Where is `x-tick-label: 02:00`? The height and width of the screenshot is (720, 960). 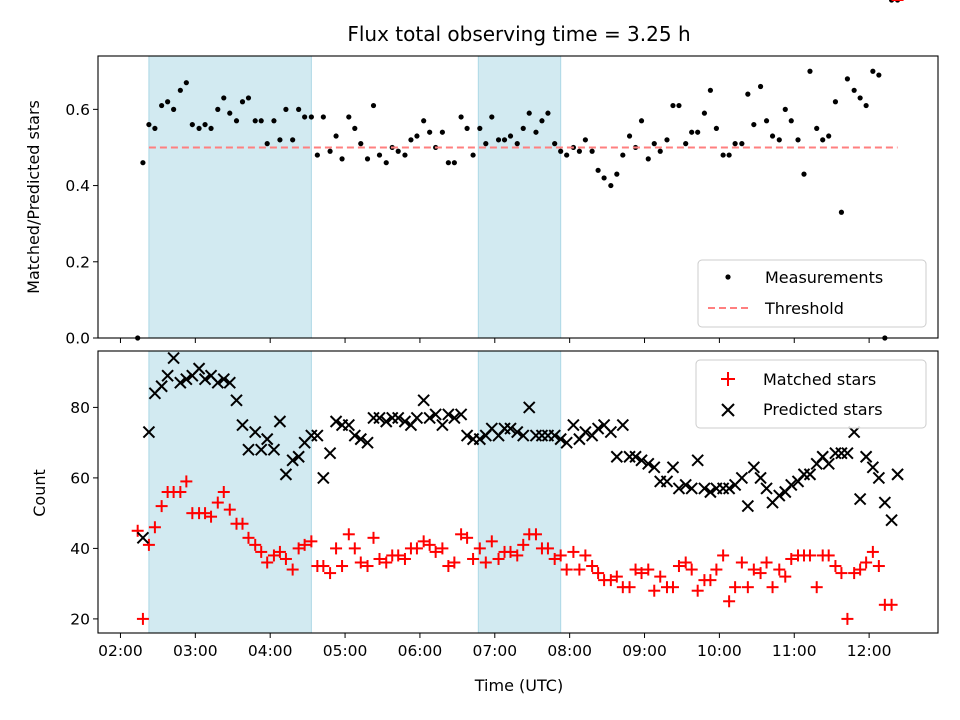 x-tick-label: 02:00 is located at coordinates (120, 651).